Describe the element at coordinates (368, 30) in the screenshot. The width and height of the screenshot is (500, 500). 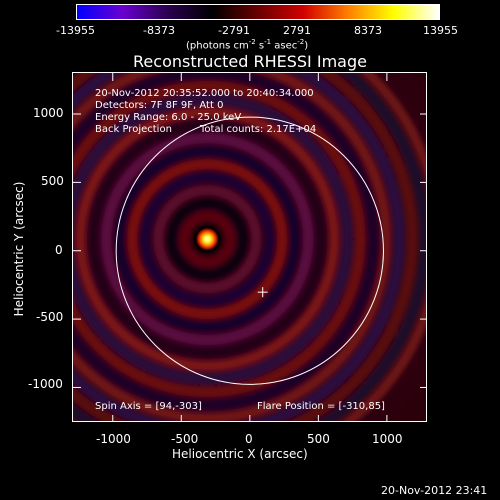
I see `colorbar-tick: 8373` at that location.